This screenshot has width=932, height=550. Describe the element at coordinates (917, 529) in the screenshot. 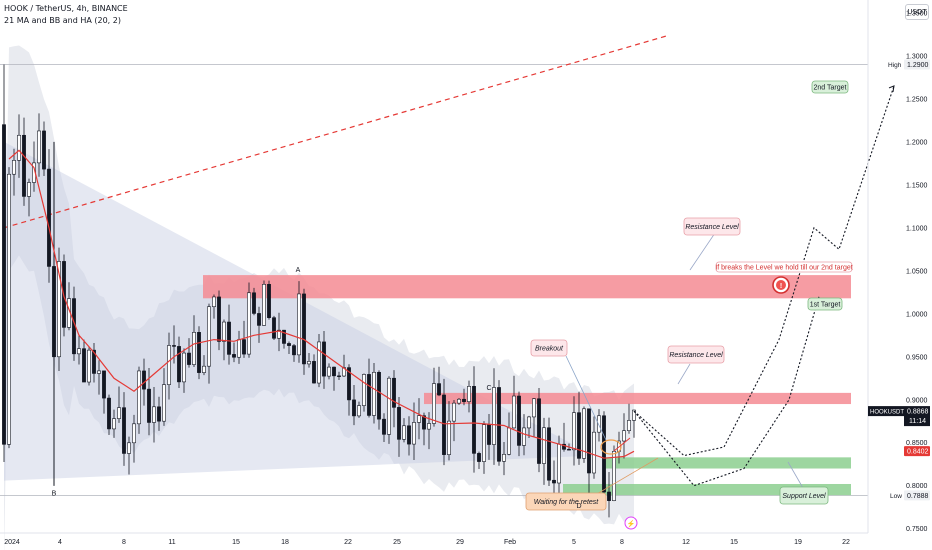

I see `price-tick-label: 0.7500` at that location.